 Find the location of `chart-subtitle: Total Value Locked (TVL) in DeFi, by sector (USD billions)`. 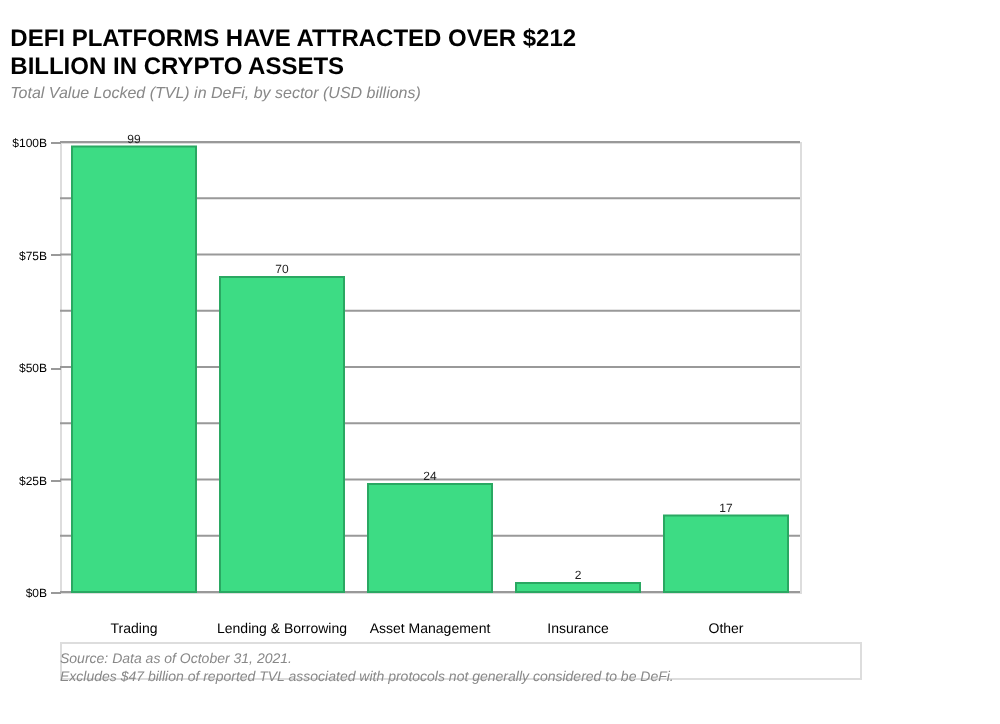

chart-subtitle: Total Value Locked (TVL) in DeFi, by sector (USD billions) is located at coordinates (216, 92).